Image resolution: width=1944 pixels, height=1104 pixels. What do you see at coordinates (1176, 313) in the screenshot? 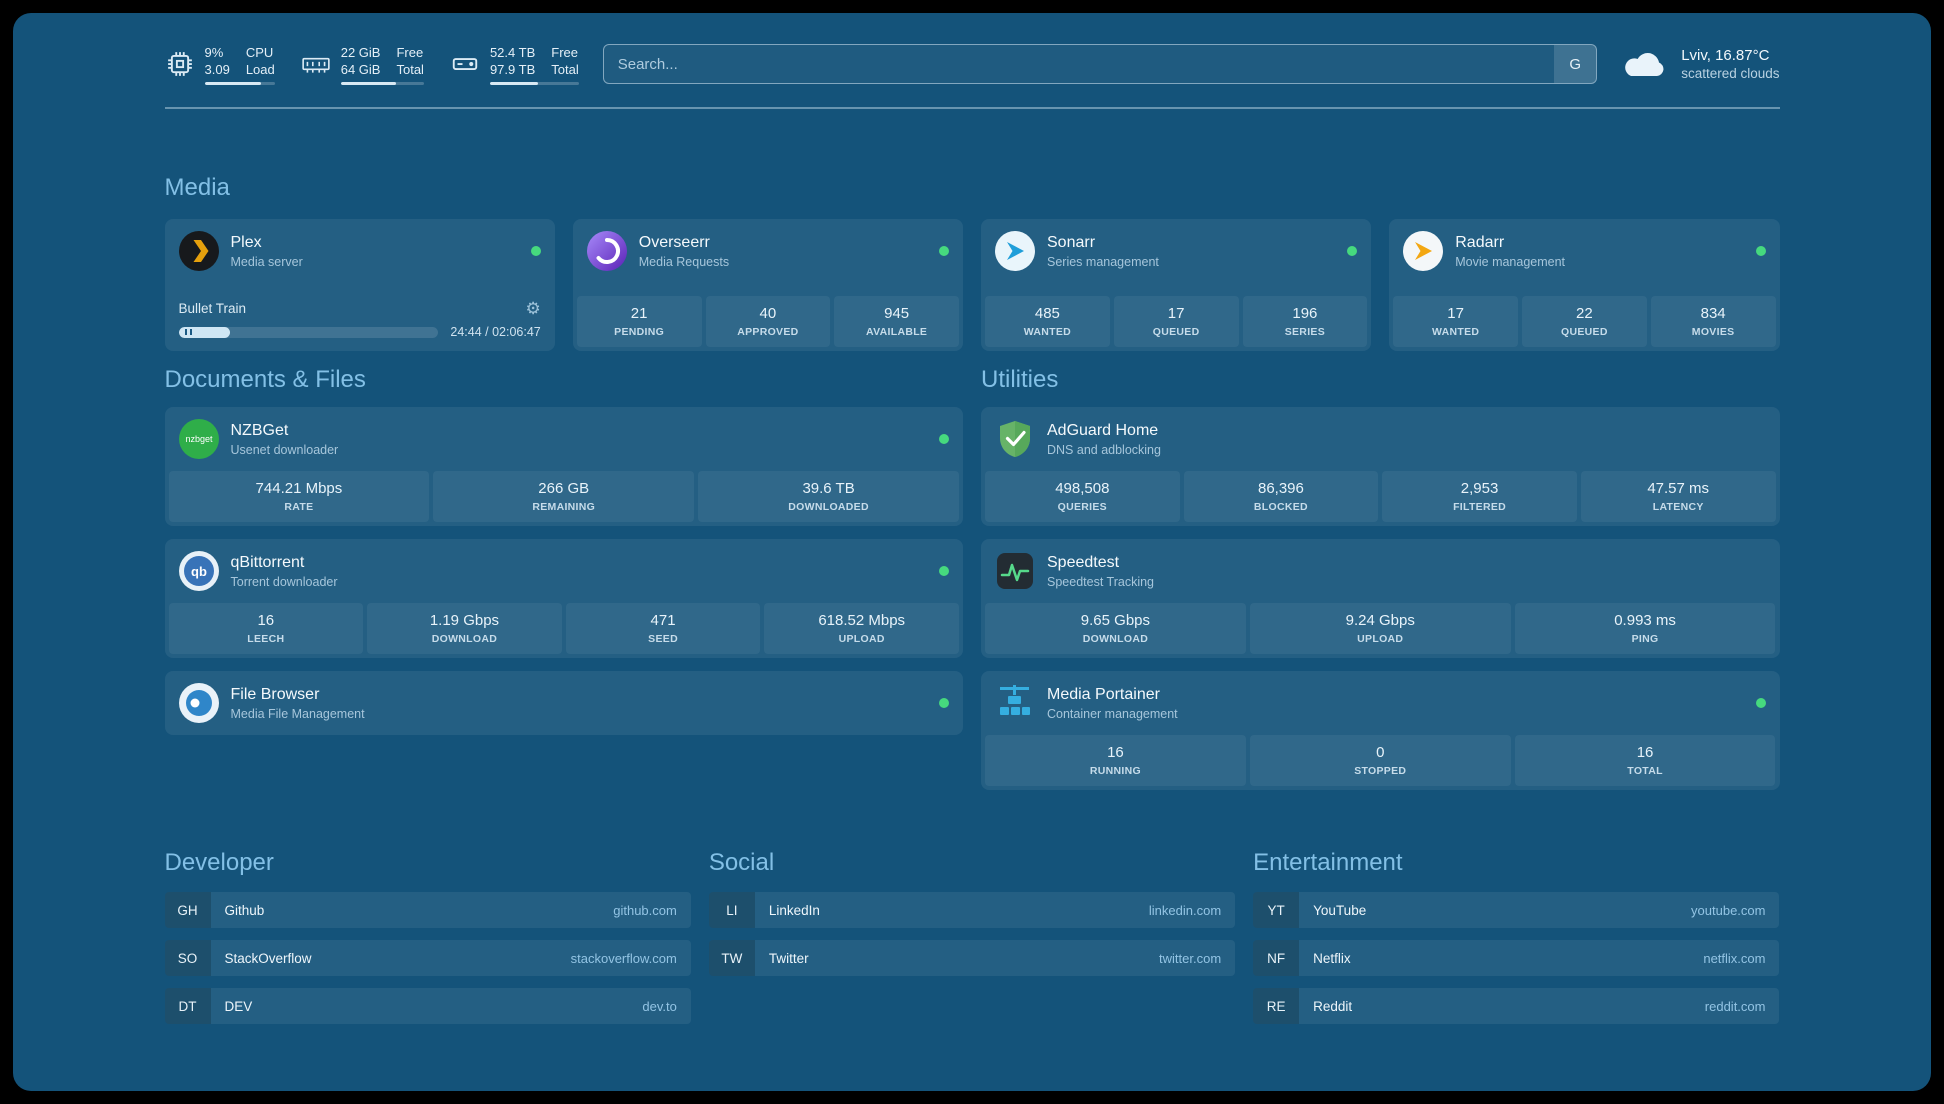
I see `stat-value: 17` at bounding box center [1176, 313].